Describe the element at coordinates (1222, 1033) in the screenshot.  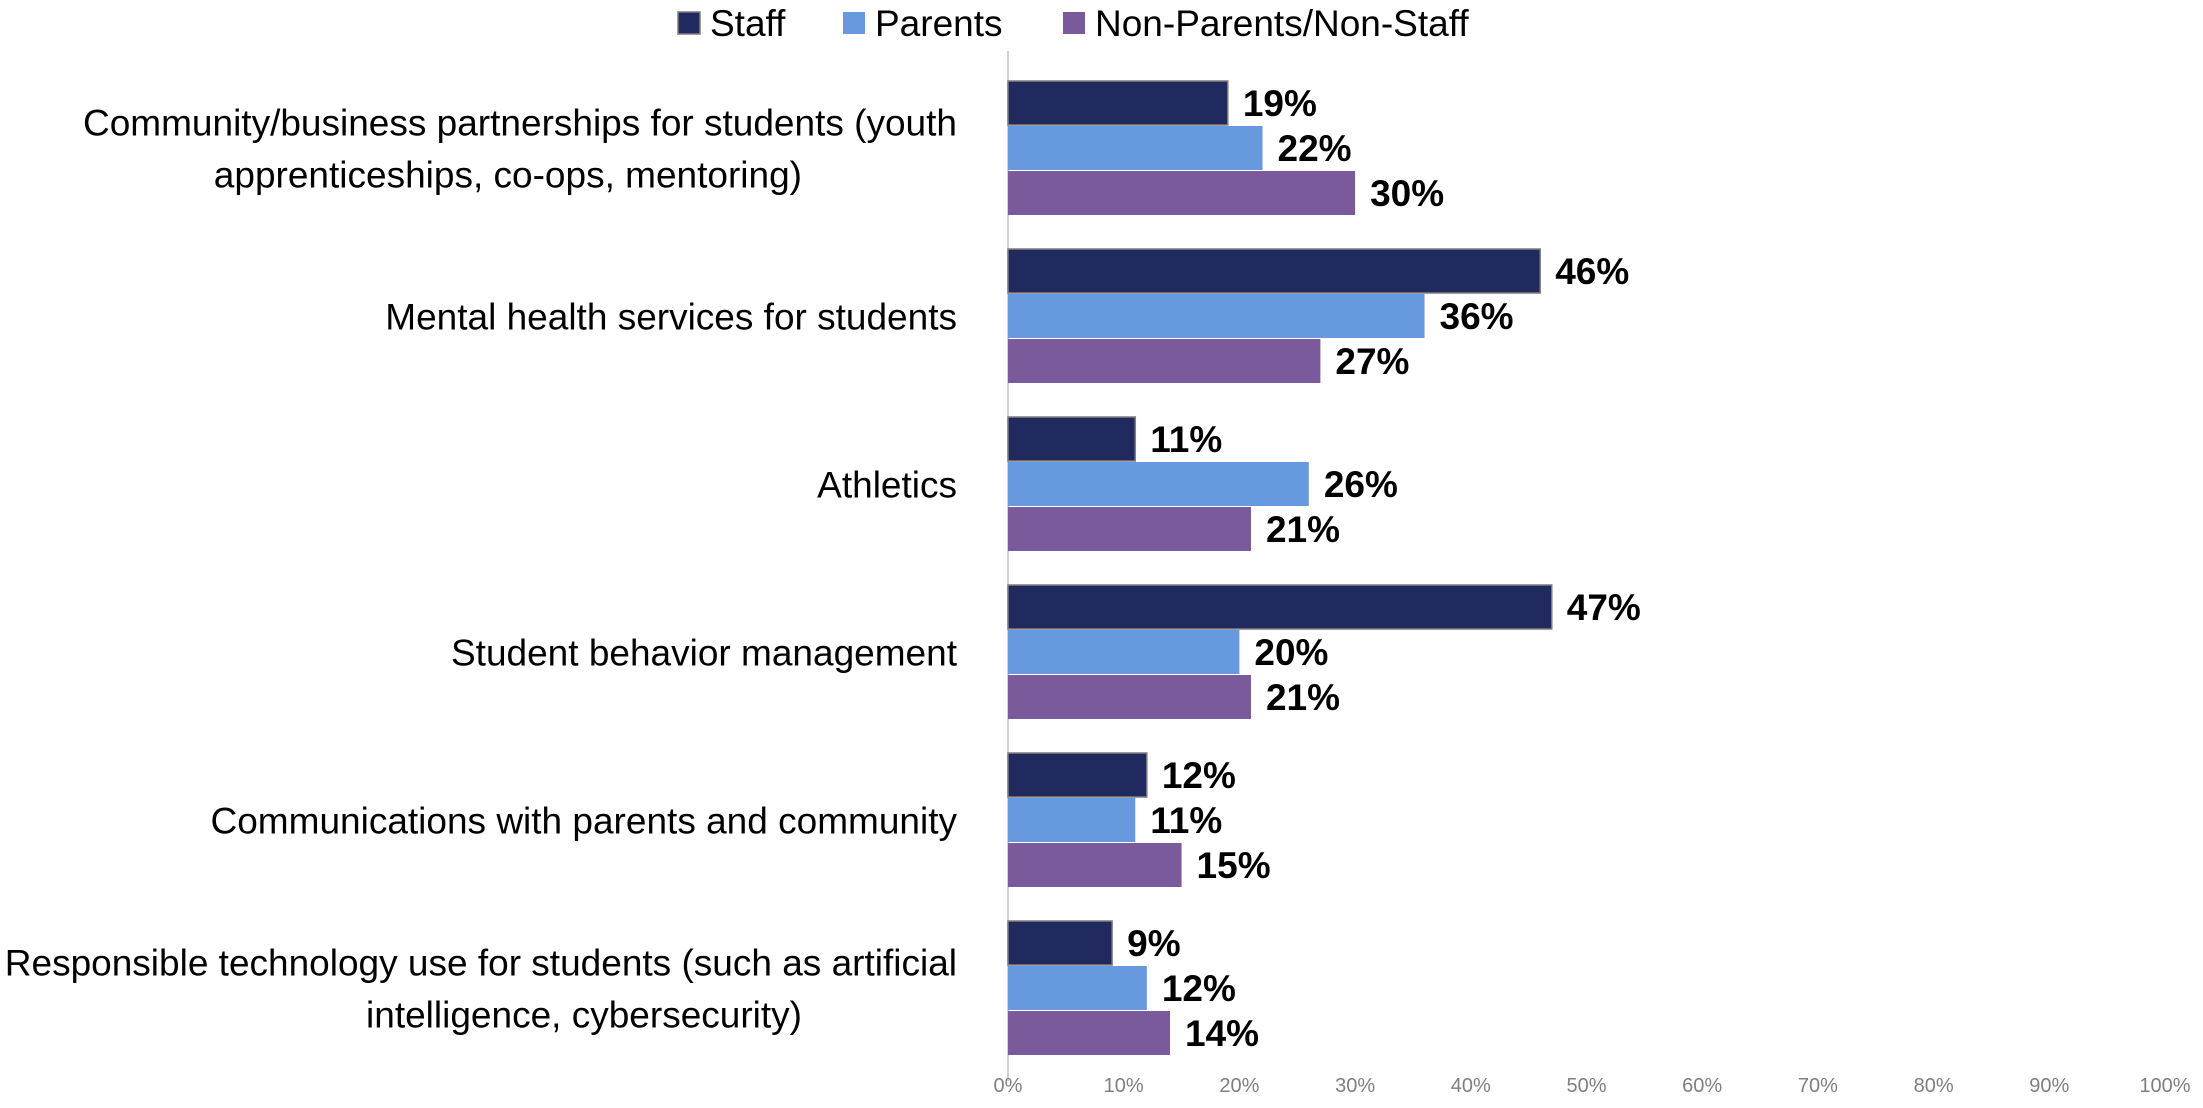
I see `data-label: 14%` at that location.